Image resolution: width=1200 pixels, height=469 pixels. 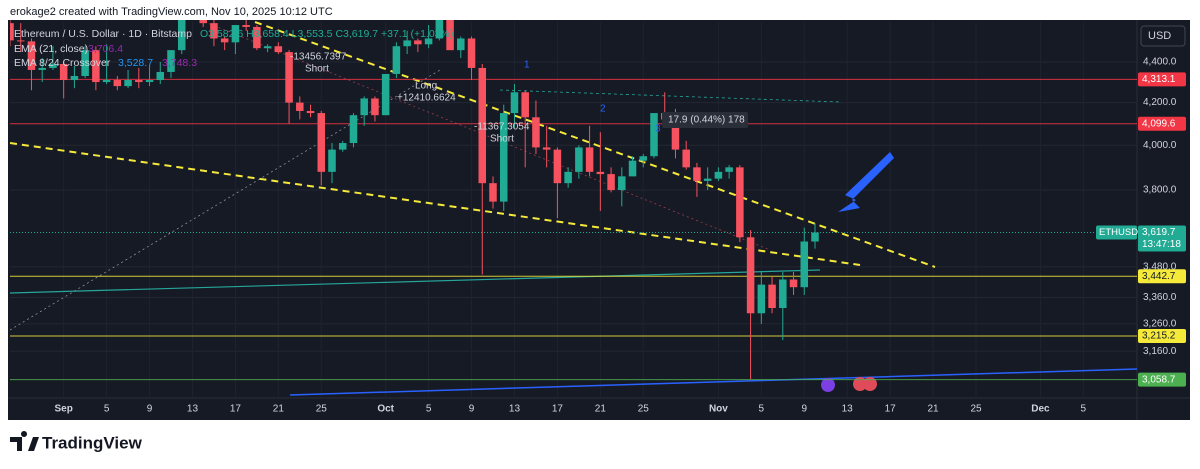 What do you see at coordinates (502, 139) in the screenshot?
I see `annotation: Short` at bounding box center [502, 139].